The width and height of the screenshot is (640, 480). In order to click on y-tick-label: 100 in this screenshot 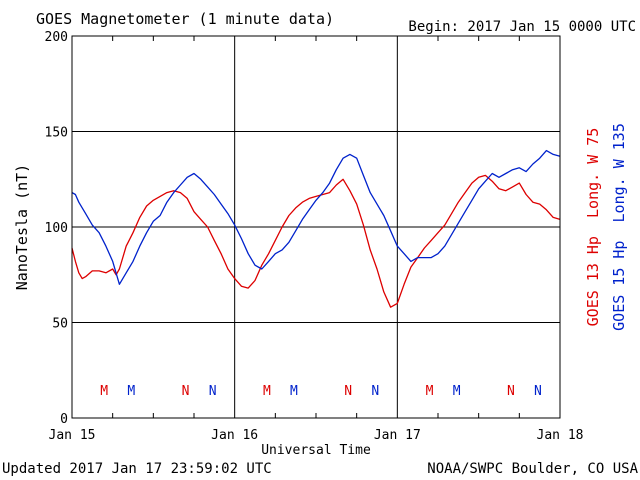, I will do `click(56, 228)`.